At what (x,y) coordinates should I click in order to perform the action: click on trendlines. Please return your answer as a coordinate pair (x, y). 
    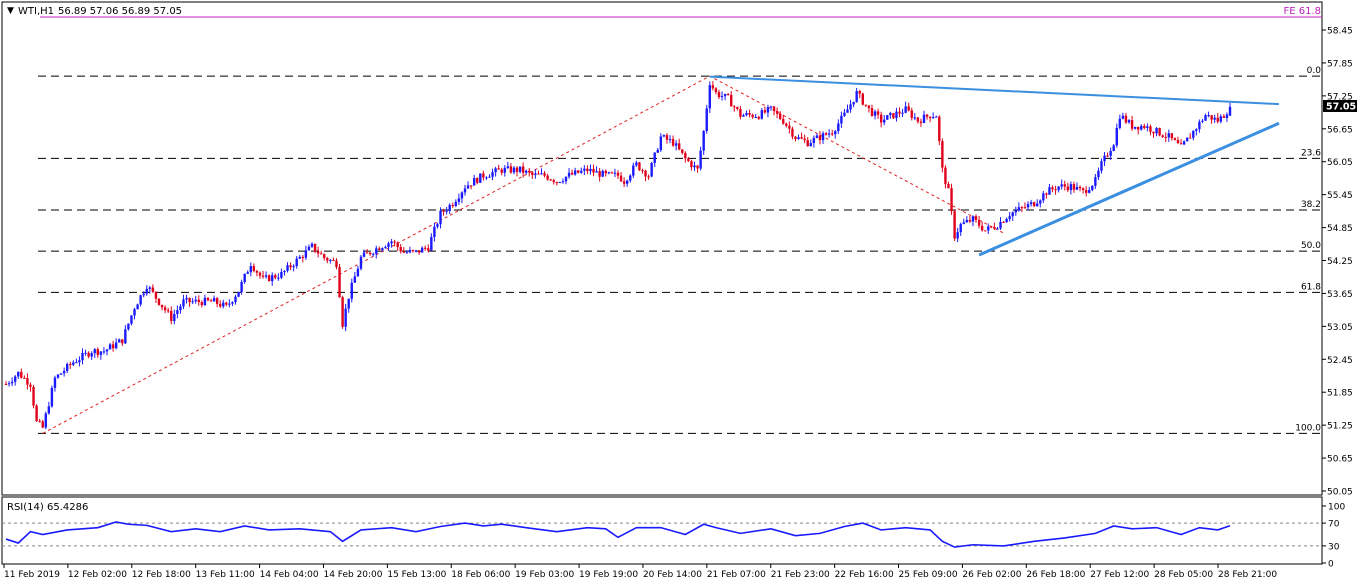
    Looking at the image, I should click on (994, 166).